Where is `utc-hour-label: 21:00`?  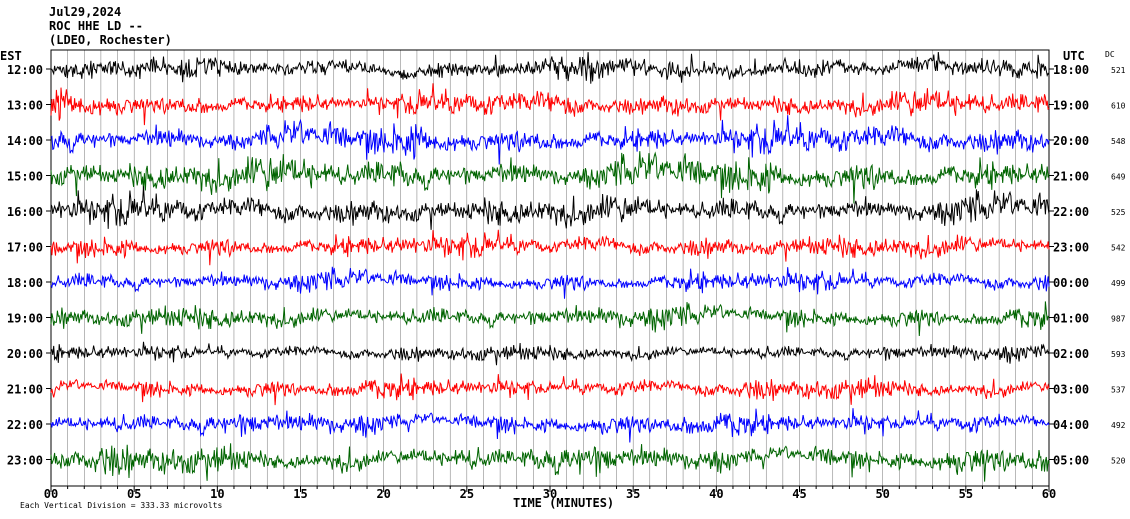 utc-hour-label: 21:00 is located at coordinates (1071, 177).